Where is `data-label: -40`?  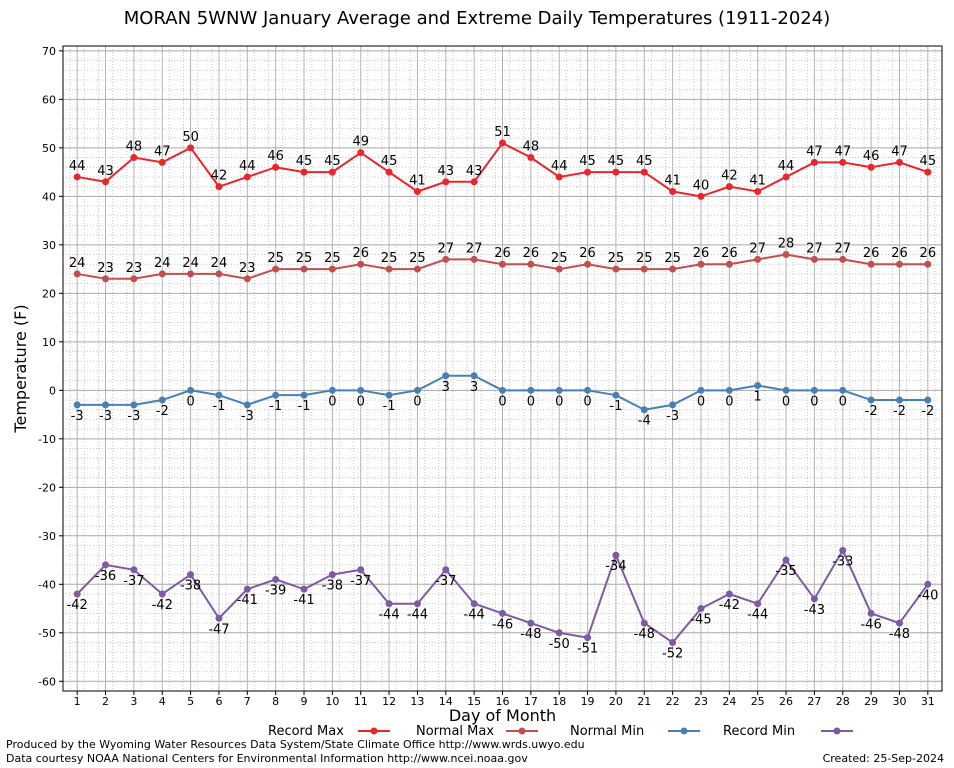
data-label: -40 is located at coordinates (927, 595).